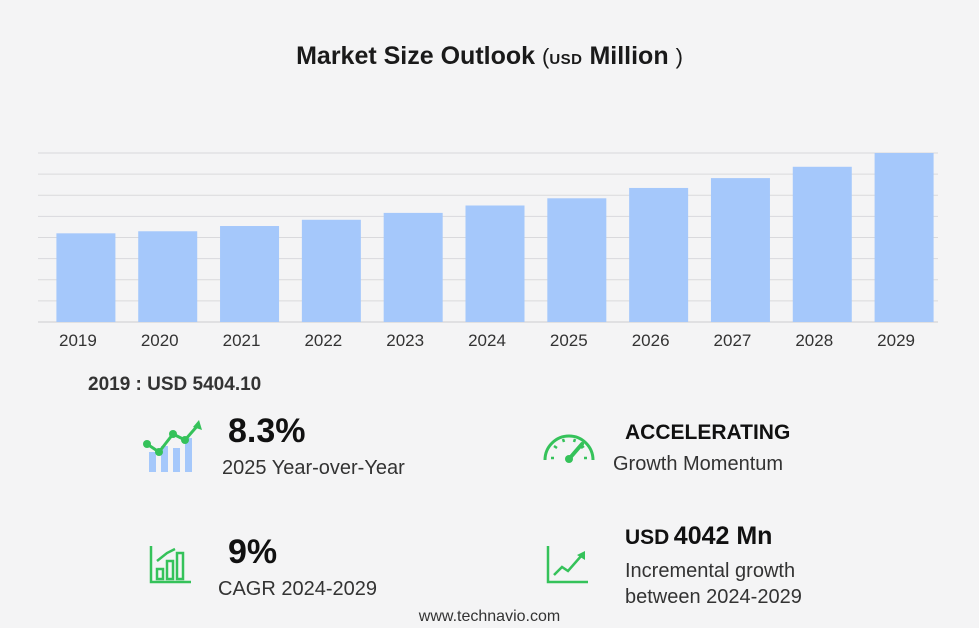 The height and width of the screenshot is (628, 979). What do you see at coordinates (416, 56) in the screenshot?
I see `title-main: Market Size Outlook` at bounding box center [416, 56].